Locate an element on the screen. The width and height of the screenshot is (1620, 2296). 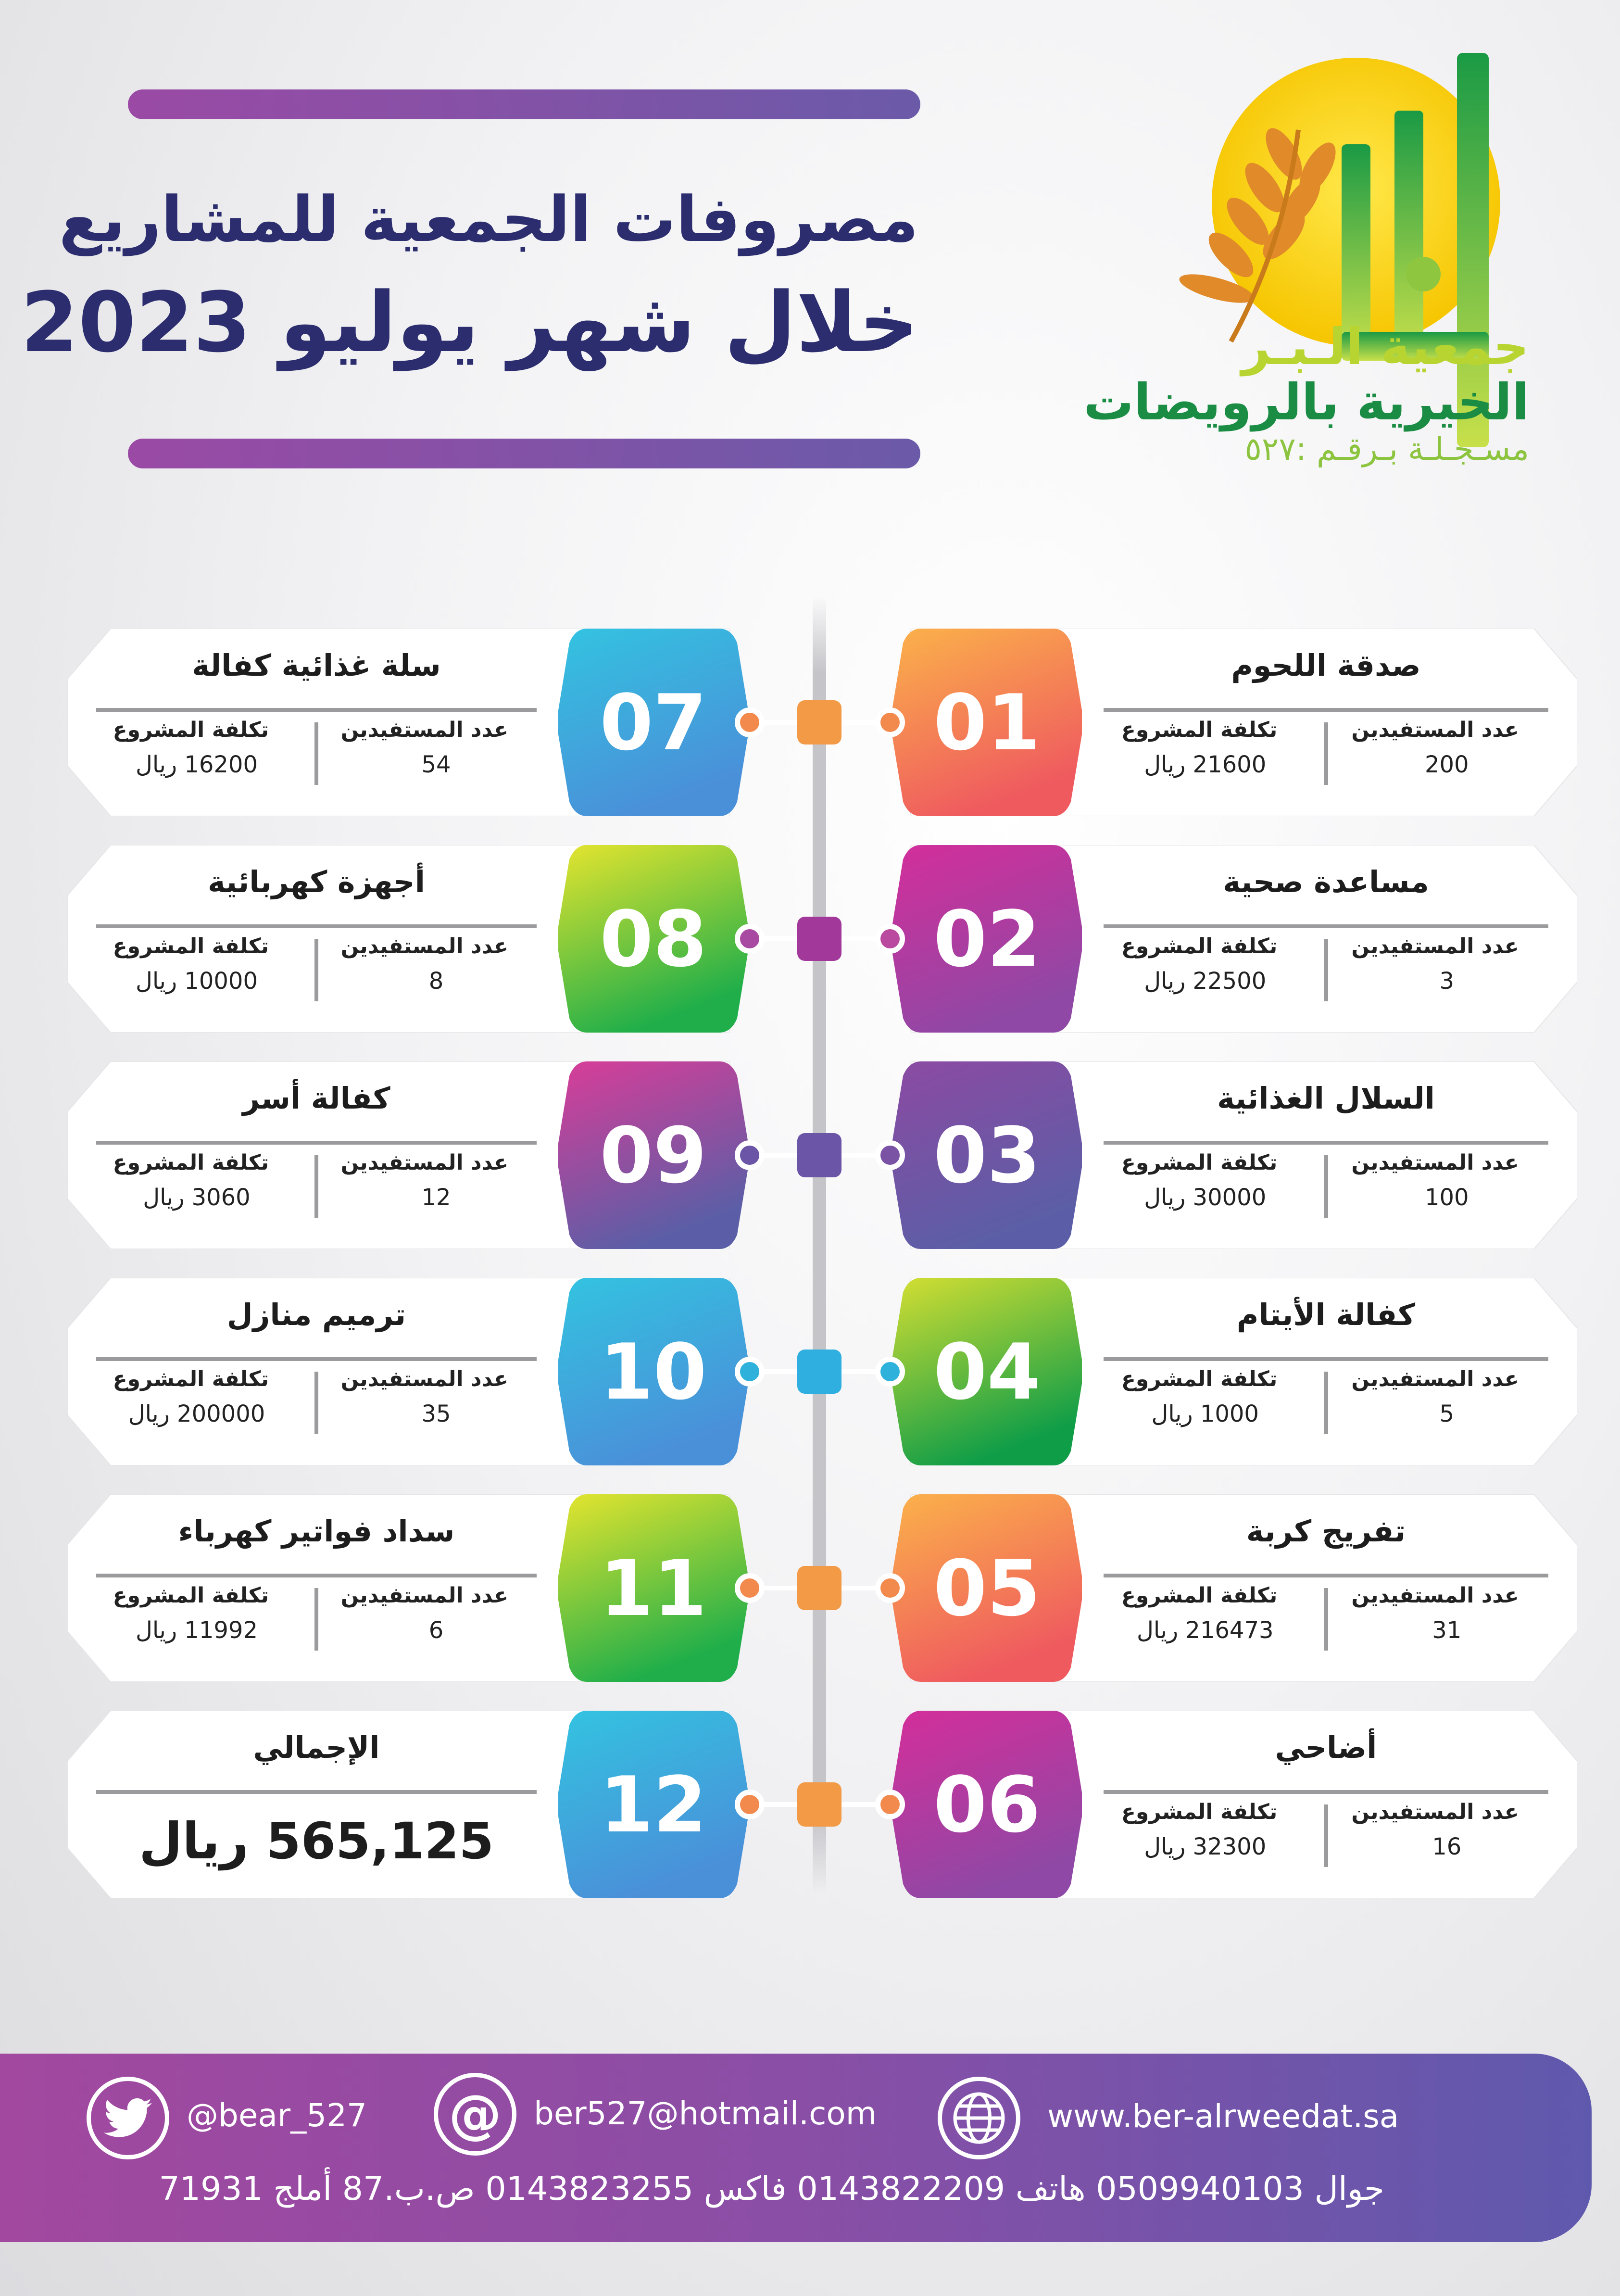
project-title: تفريج كربة is located at coordinates (1326, 1531).